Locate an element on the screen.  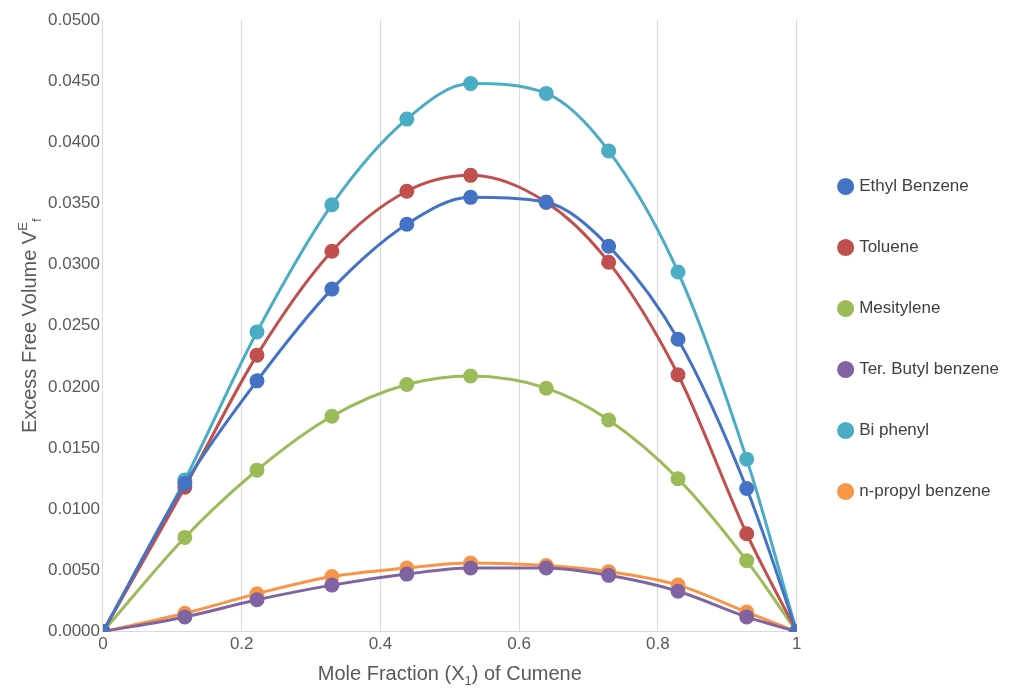
y-tick-label: 0.0450 is located at coordinates (74, 80).